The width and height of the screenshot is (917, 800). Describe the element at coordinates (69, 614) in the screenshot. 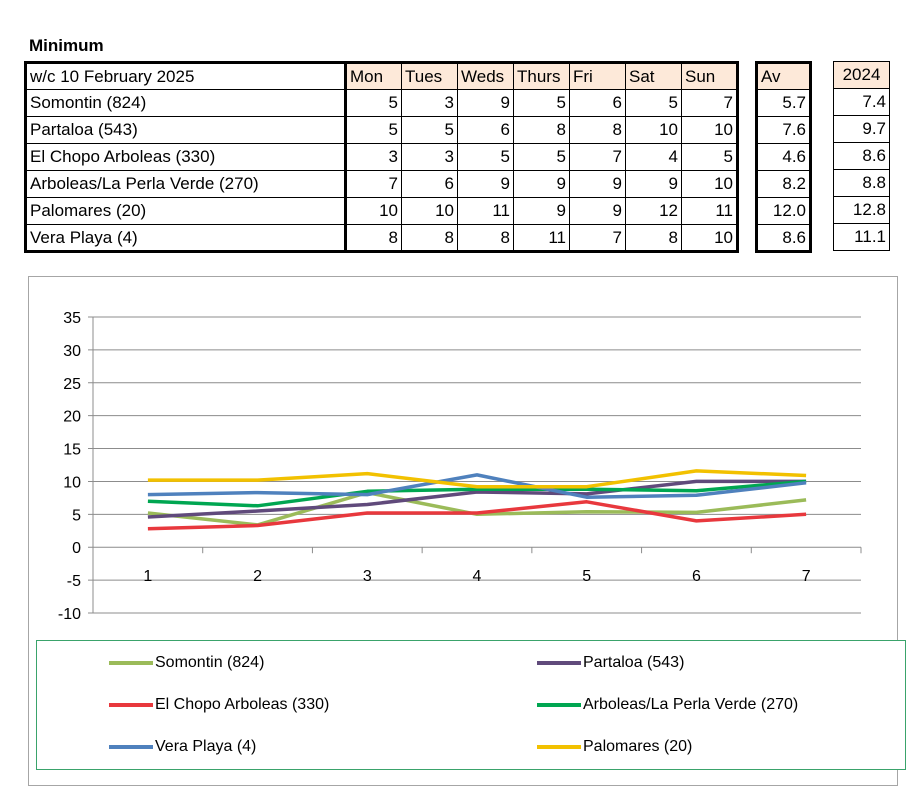

I see `y-tick-label: -10` at that location.